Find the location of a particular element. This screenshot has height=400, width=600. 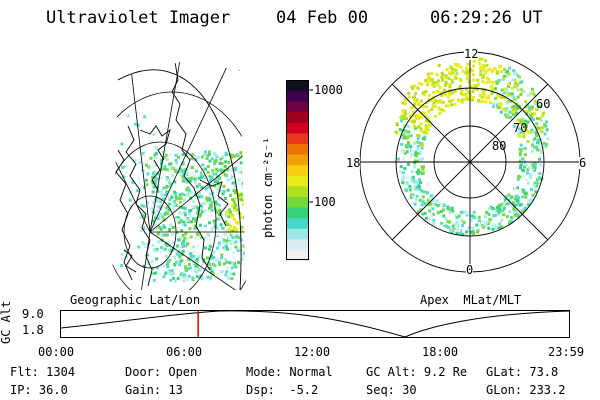

color-scale-bar is located at coordinates (299, 170).